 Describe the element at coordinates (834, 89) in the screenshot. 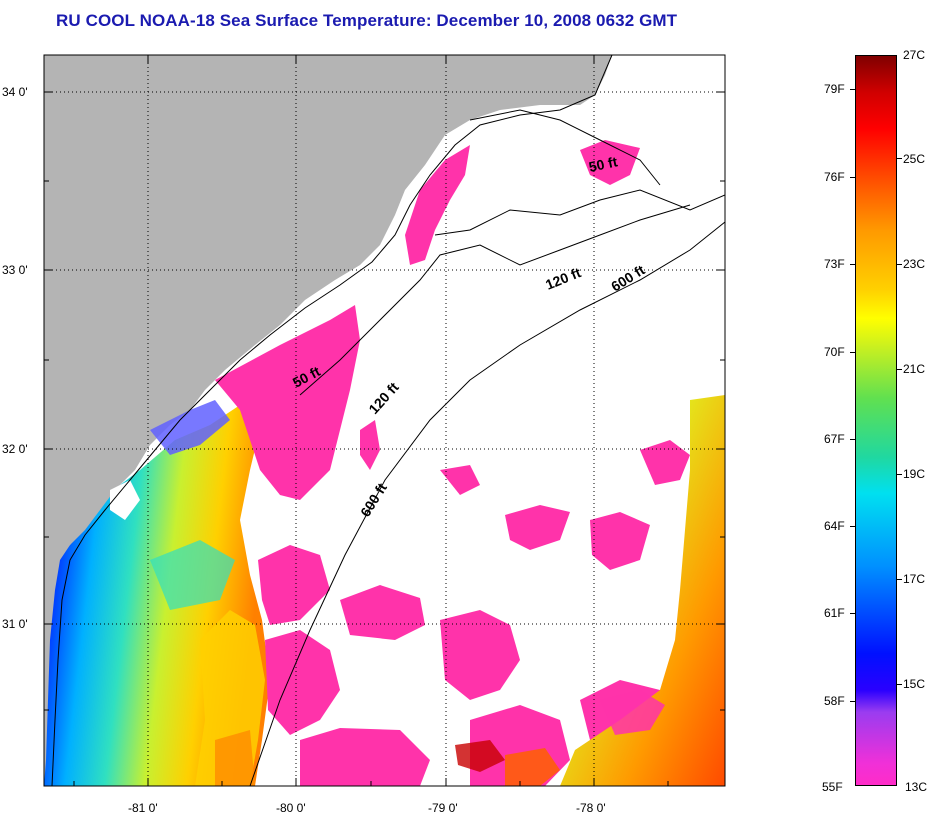

I see `colorbar-f-79: 79F` at that location.